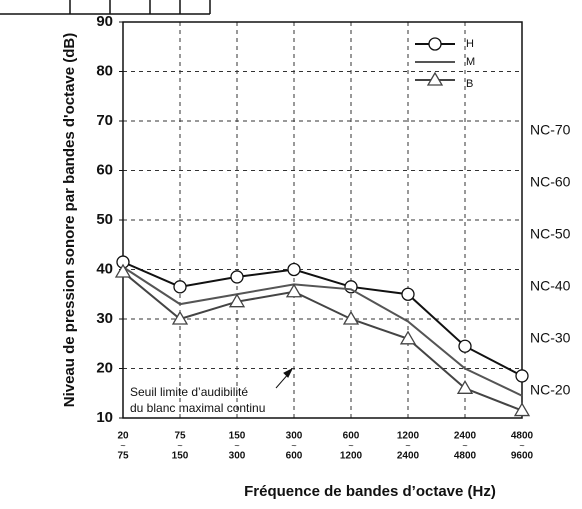  Describe the element at coordinates (469, 84) in the screenshot. I see `legend-label: B` at that location.